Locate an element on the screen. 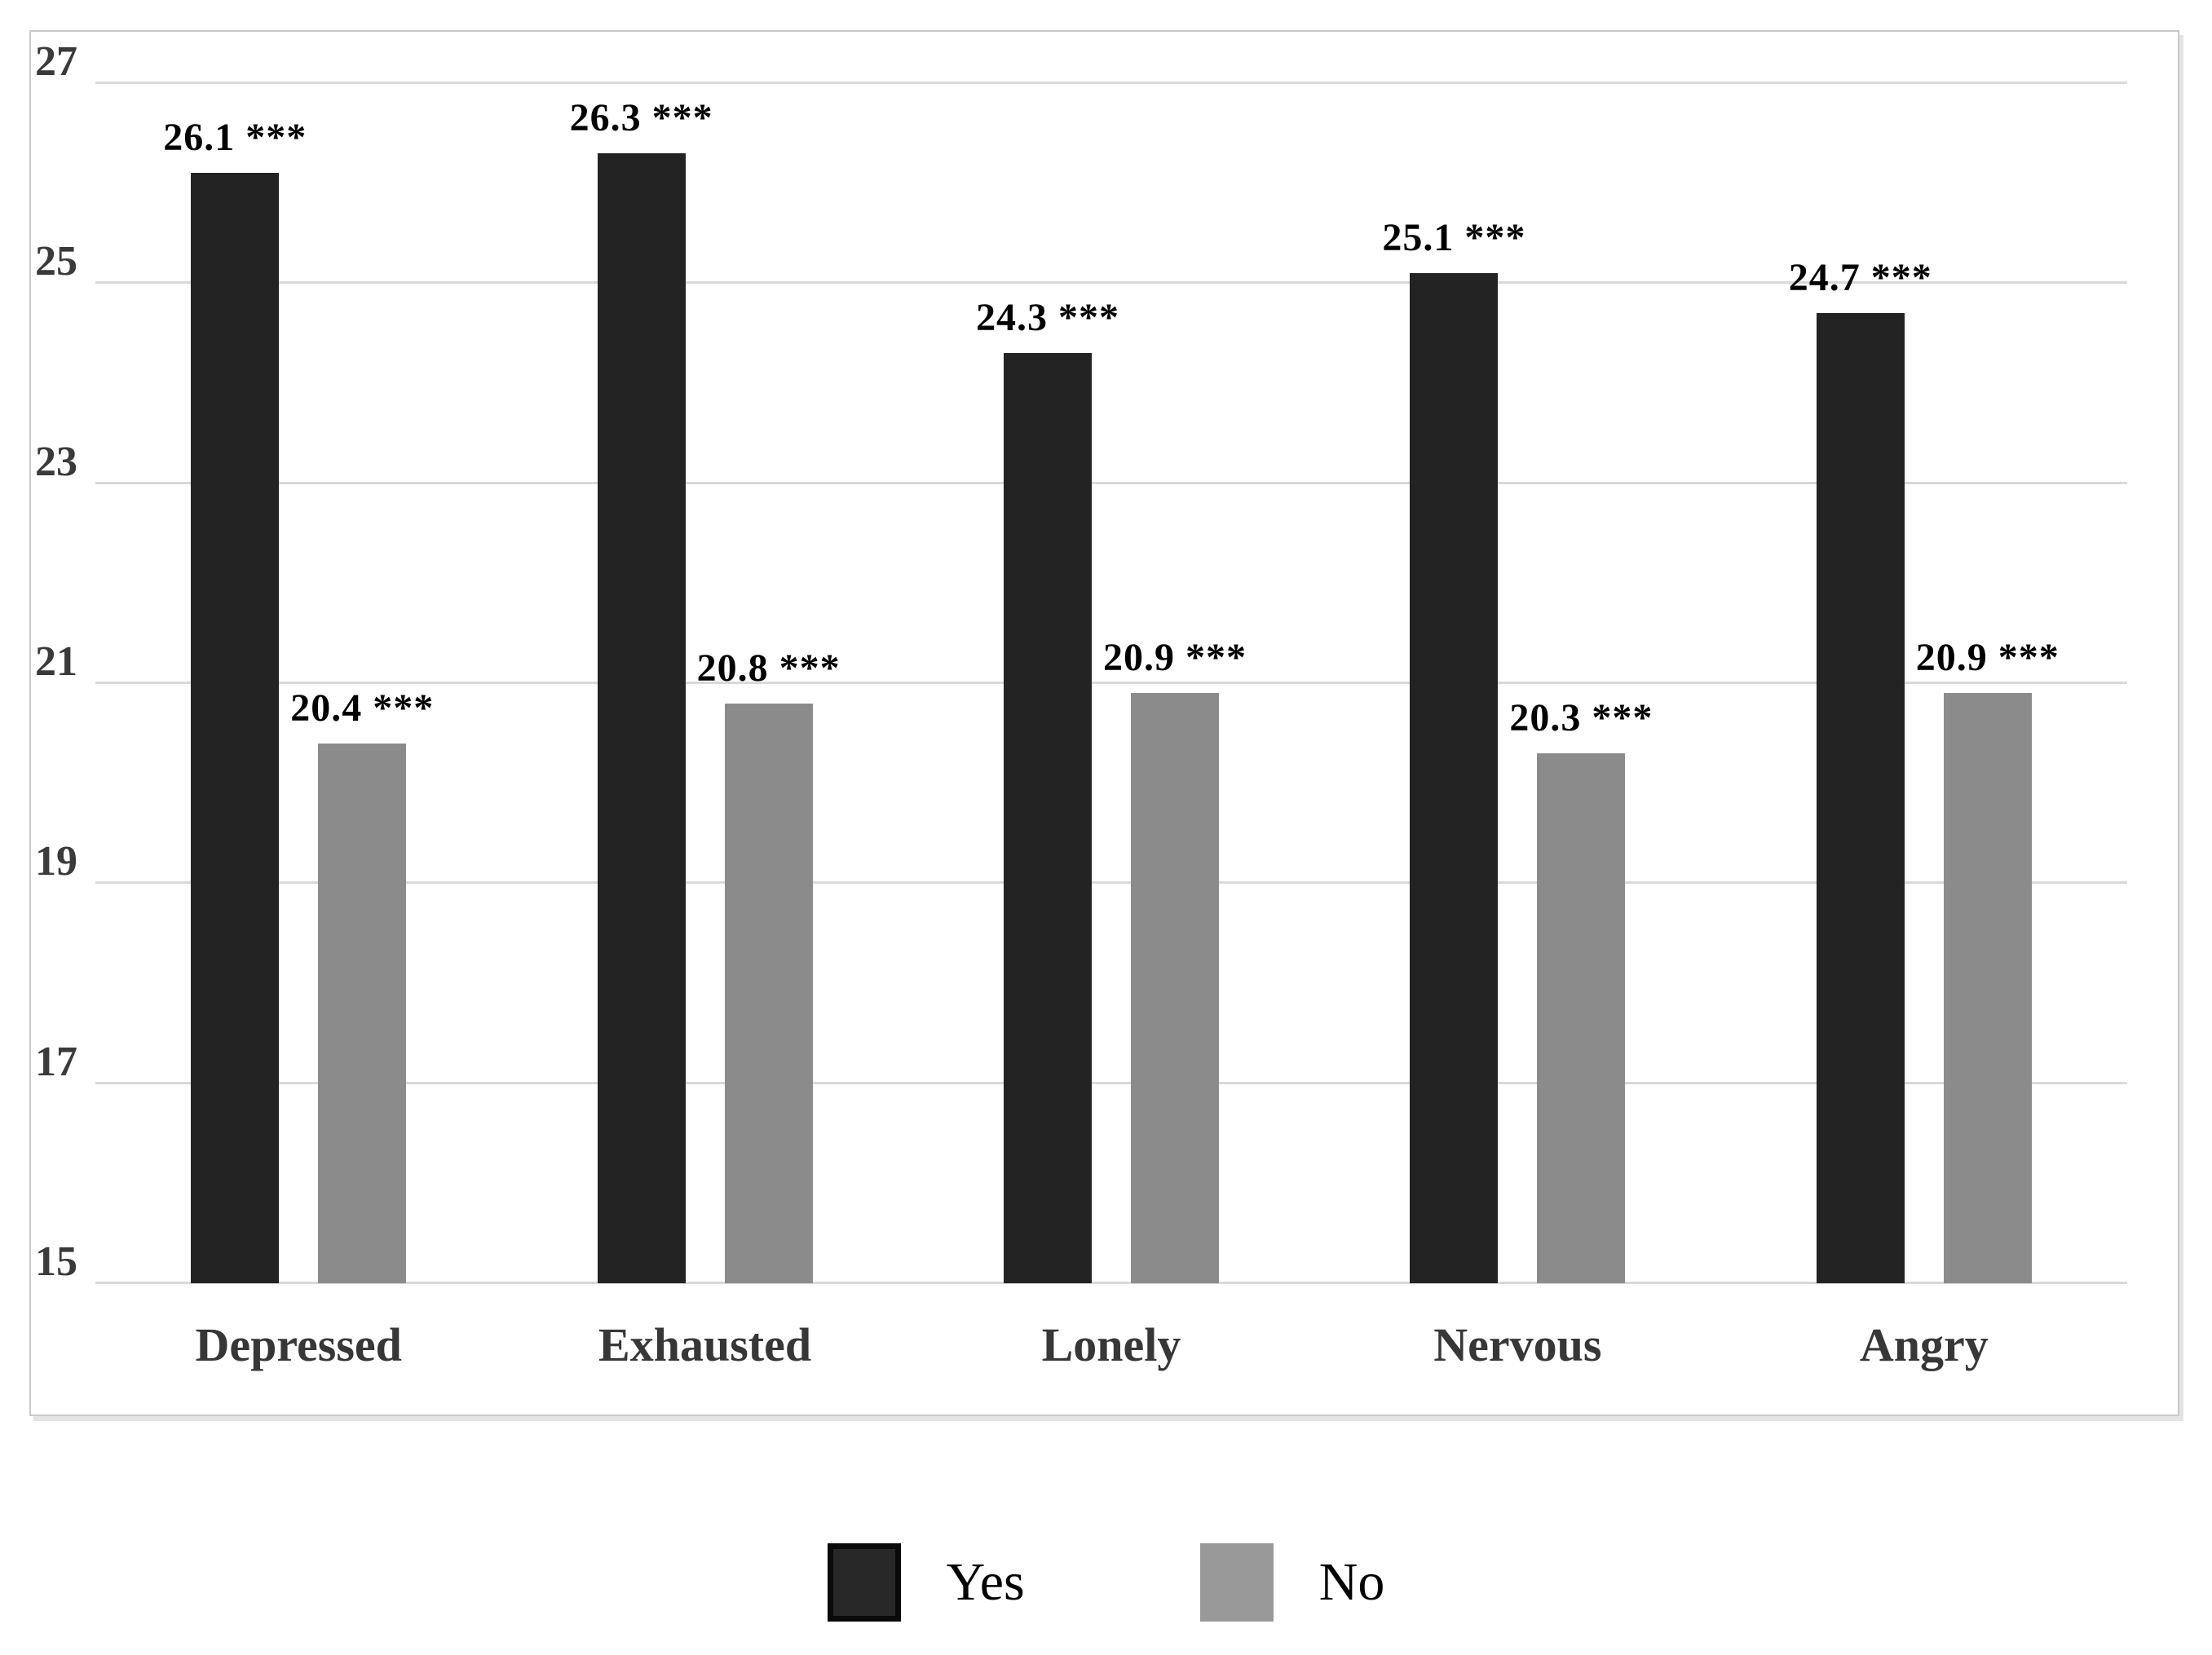 Image resolution: width=2212 pixels, height=1655 pixels. bar-group-exhausted: 26.3 *** 20.8 *** is located at coordinates (704, 683).